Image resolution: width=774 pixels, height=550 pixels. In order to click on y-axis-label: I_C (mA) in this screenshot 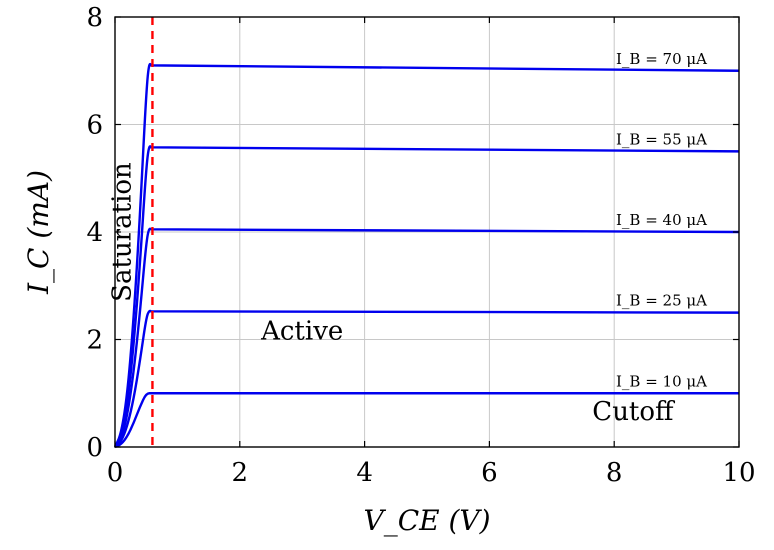, I will do `click(38, 232)`.